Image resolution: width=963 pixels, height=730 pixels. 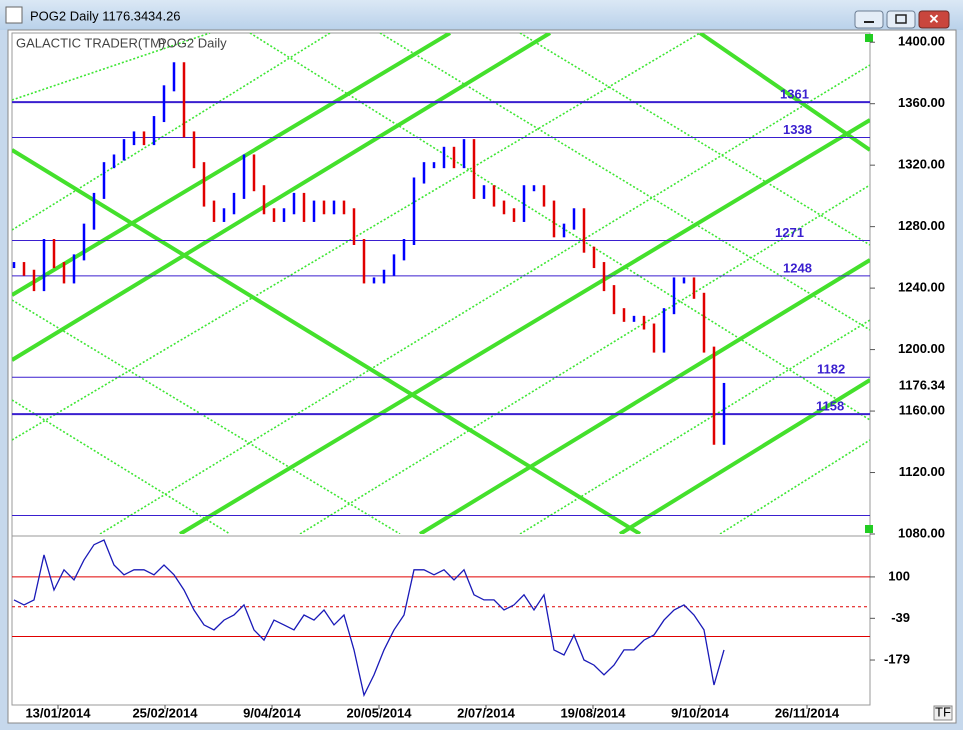 I want to click on level-label: 1248, so click(x=797, y=267).